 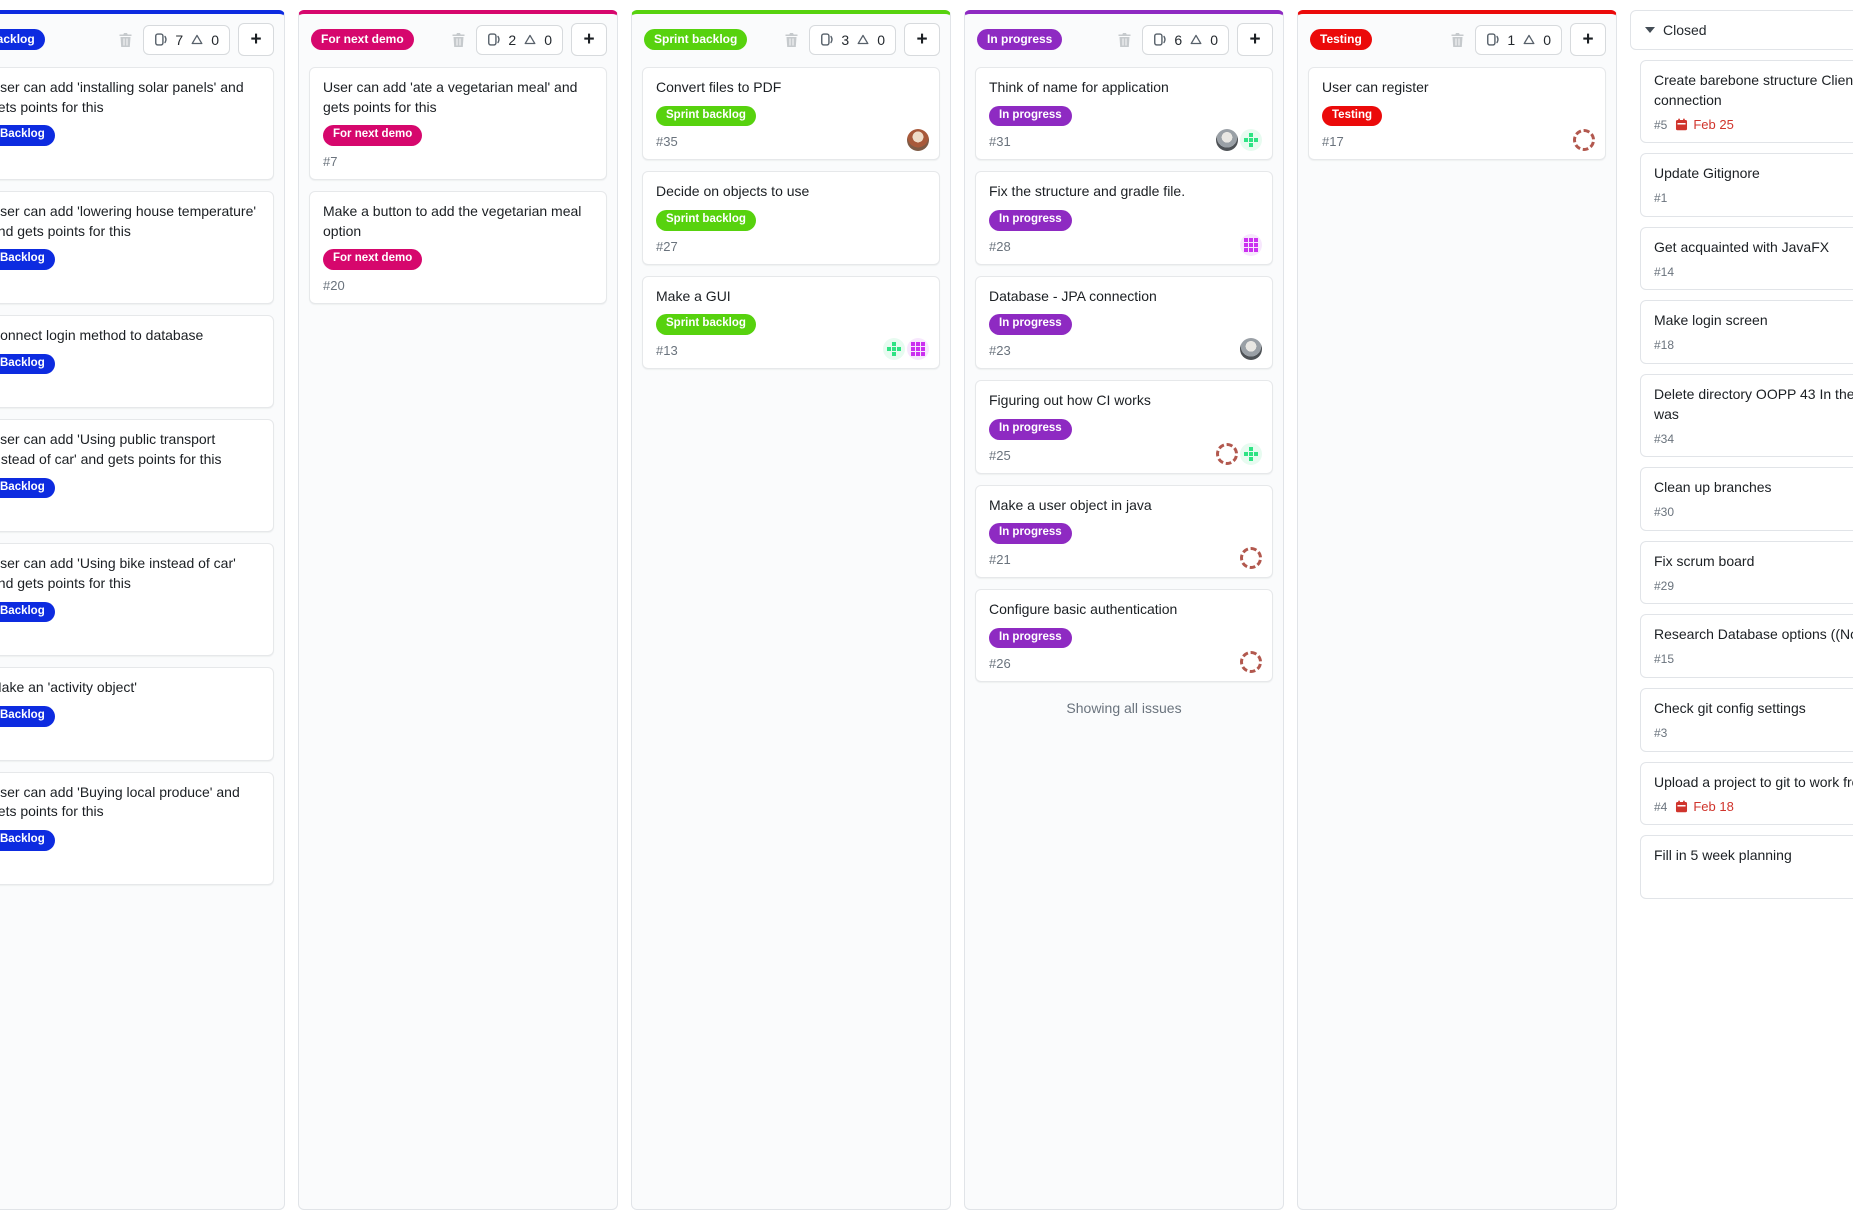 What do you see at coordinates (458, 285) in the screenshot?
I see `card-meta: #20` at bounding box center [458, 285].